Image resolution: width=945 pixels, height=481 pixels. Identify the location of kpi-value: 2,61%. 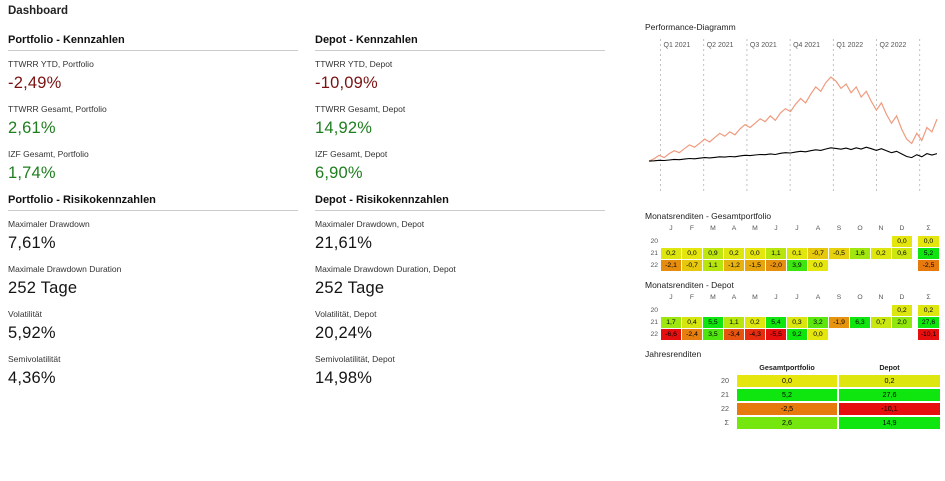
(32, 128).